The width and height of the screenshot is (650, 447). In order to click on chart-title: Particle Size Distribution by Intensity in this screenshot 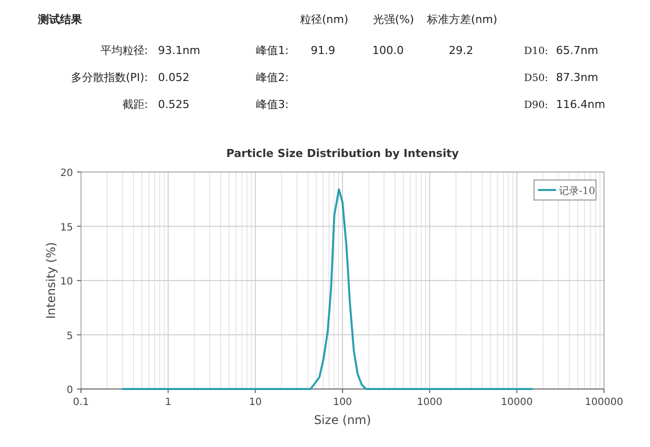, I will do `click(342, 153)`.